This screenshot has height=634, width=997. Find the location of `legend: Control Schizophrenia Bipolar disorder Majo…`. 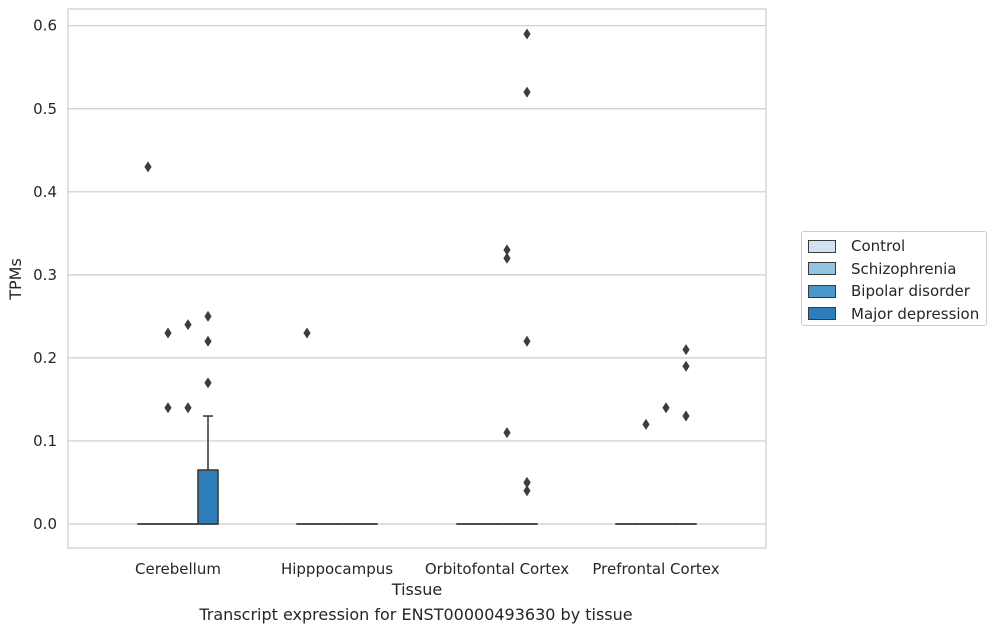

legend: Control Schizophrenia Bipolar disorder Majo… is located at coordinates (894, 278).